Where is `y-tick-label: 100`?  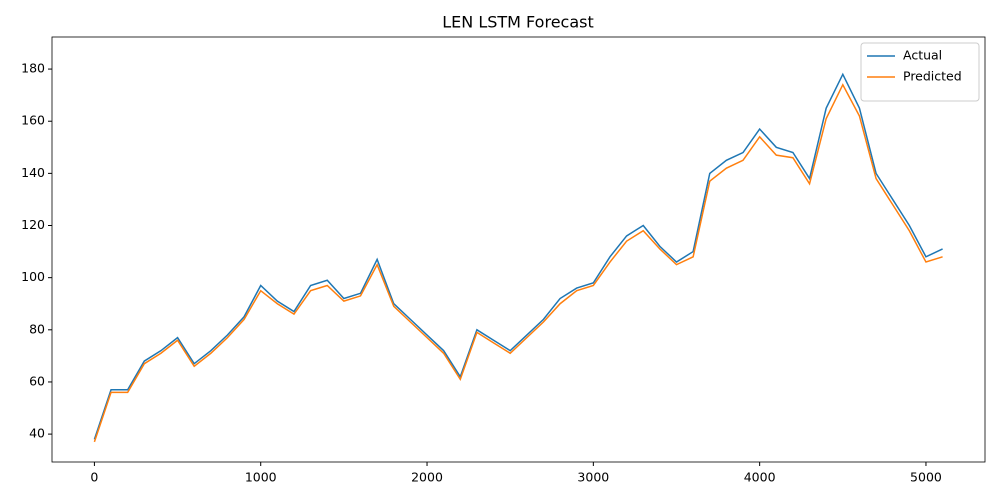
y-tick-label: 100 is located at coordinates (33, 276).